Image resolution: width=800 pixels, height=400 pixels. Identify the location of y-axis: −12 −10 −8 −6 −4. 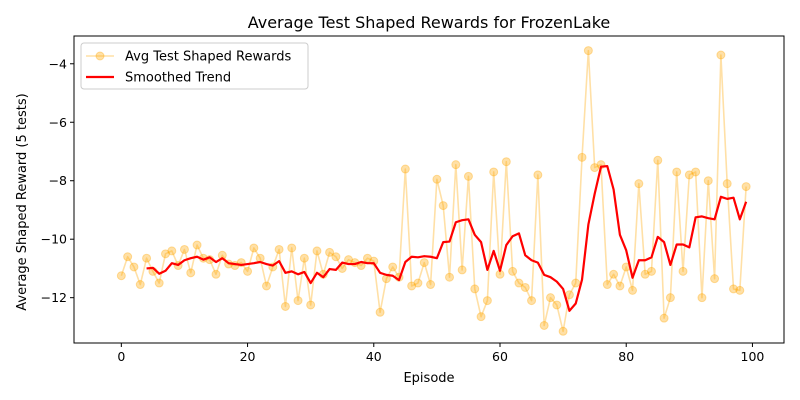
(57, 180).